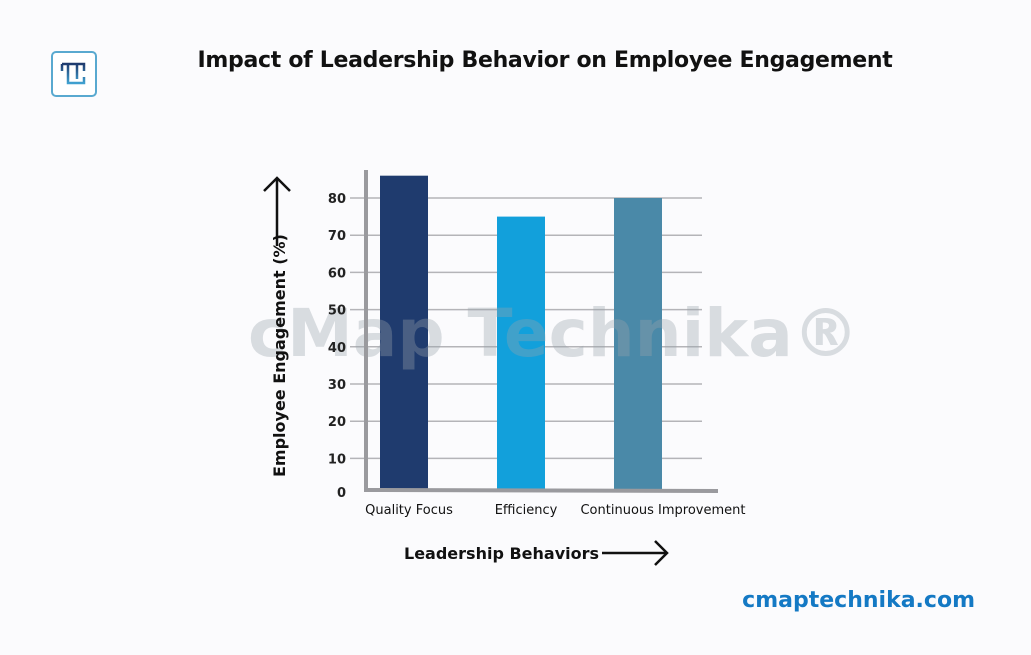  I want to click on logo, so click(74, 74).